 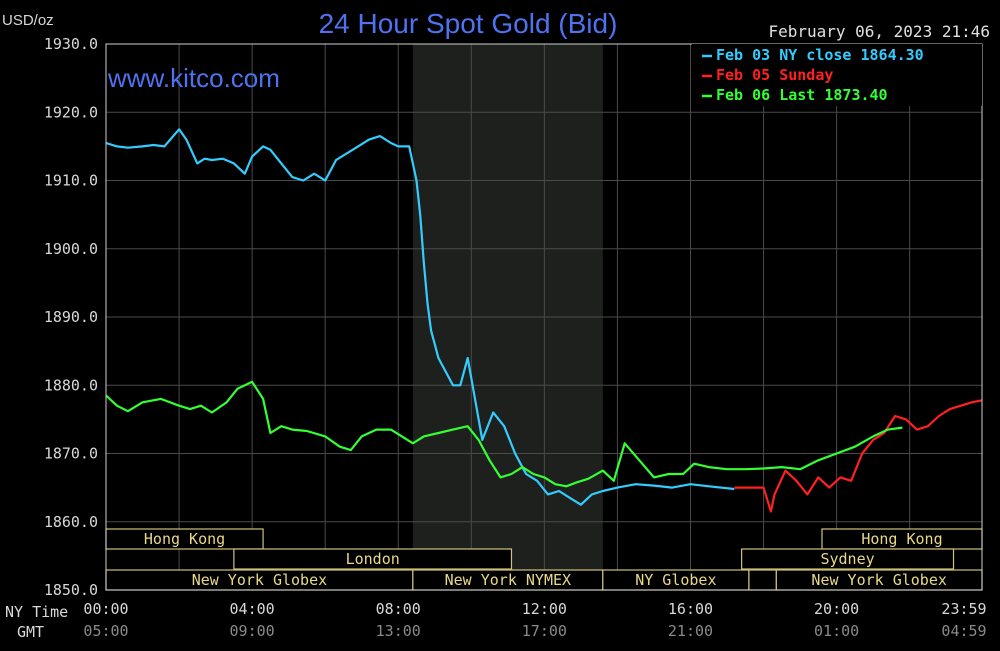 I want to click on y-tick-label: 1890.0, so click(x=71, y=317).